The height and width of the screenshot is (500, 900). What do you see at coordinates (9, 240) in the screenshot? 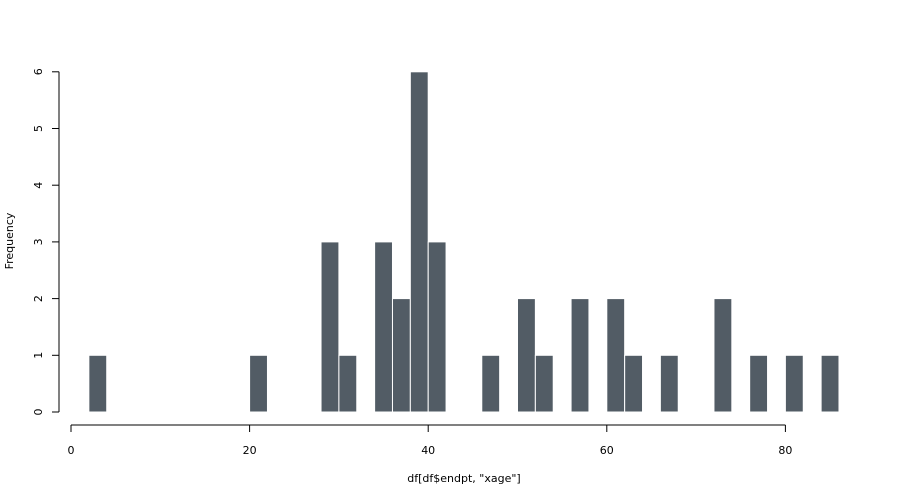
I see `y-axis-title: Frequency` at bounding box center [9, 240].